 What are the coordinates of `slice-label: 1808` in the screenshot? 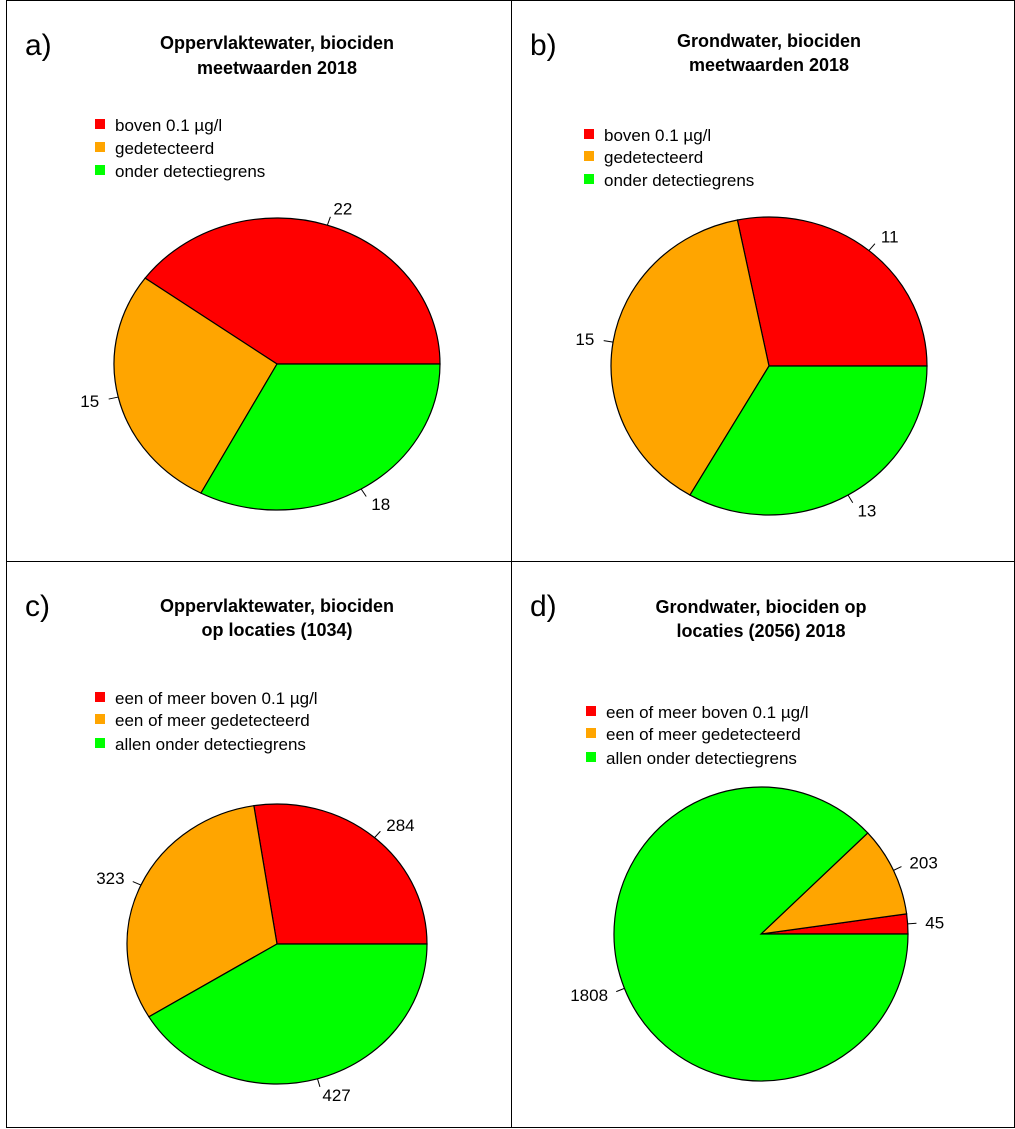 It's located at (589, 995).